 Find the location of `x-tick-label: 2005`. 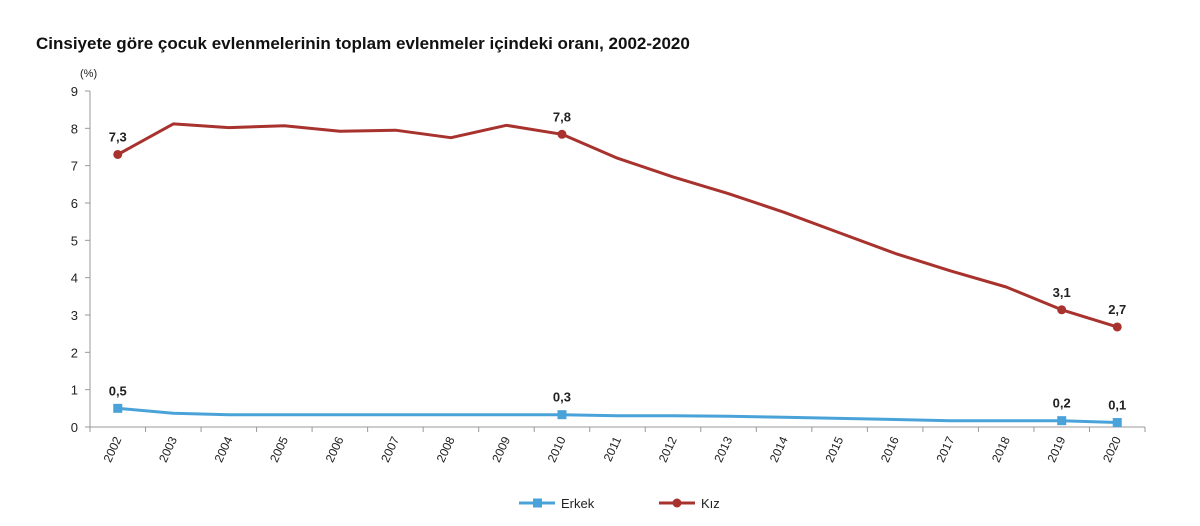

x-tick-label: 2005 is located at coordinates (279, 449).